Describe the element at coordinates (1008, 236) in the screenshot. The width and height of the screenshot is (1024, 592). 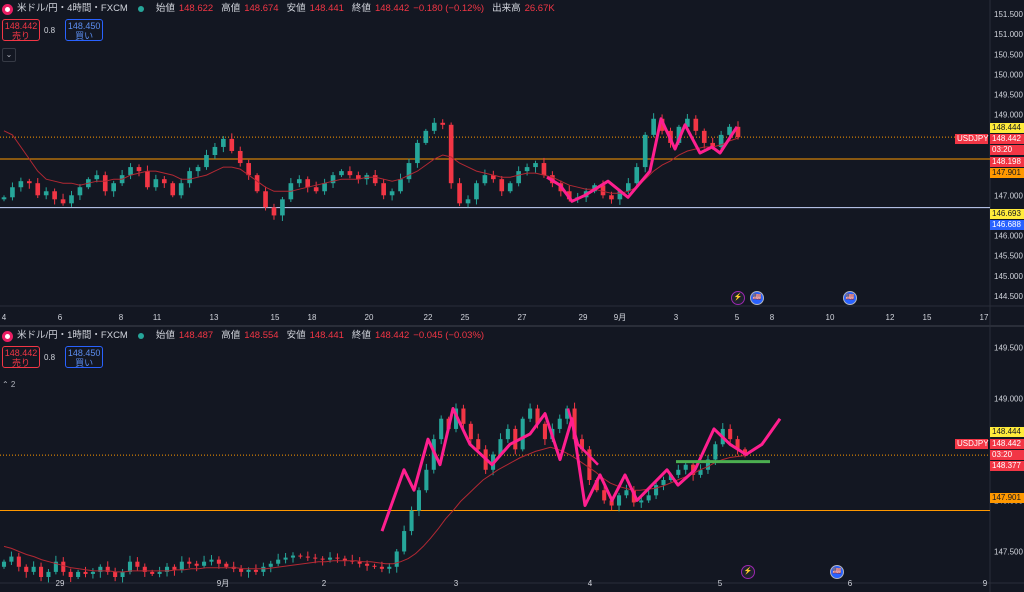
I see `y-tick-label: 146.000` at that location.